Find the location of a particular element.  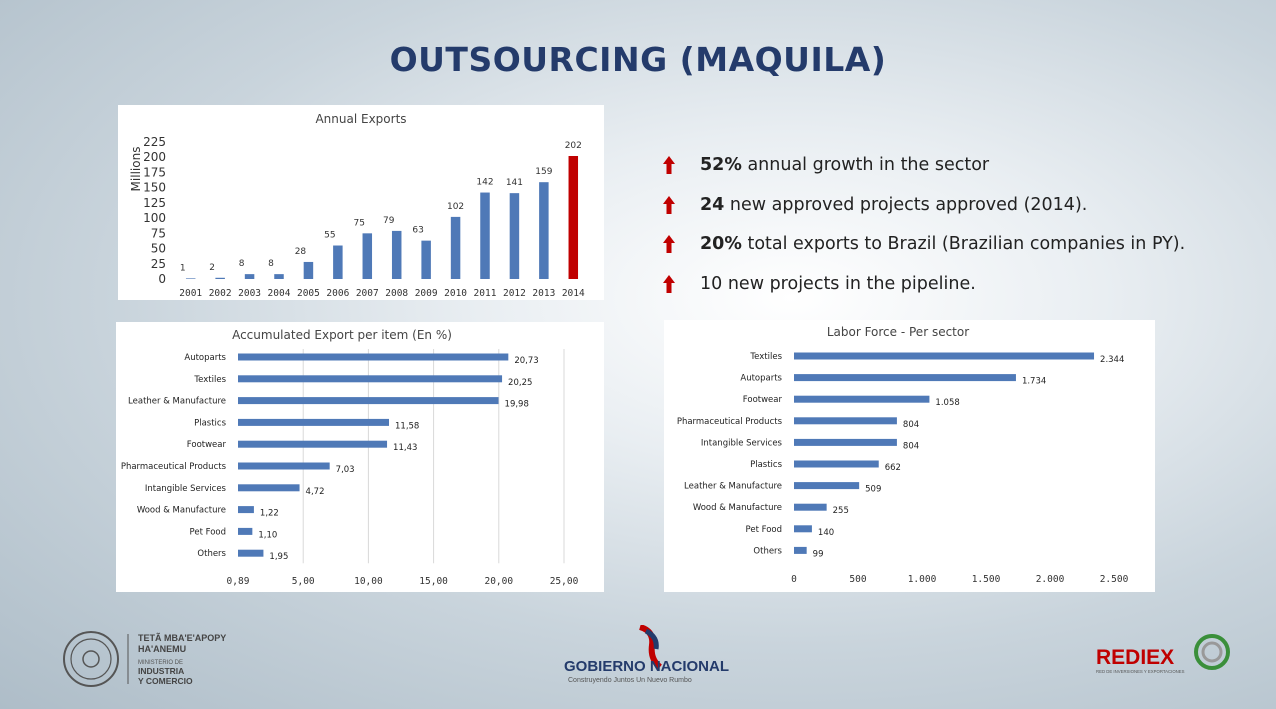

data-label: 99 is located at coordinates (818, 554).